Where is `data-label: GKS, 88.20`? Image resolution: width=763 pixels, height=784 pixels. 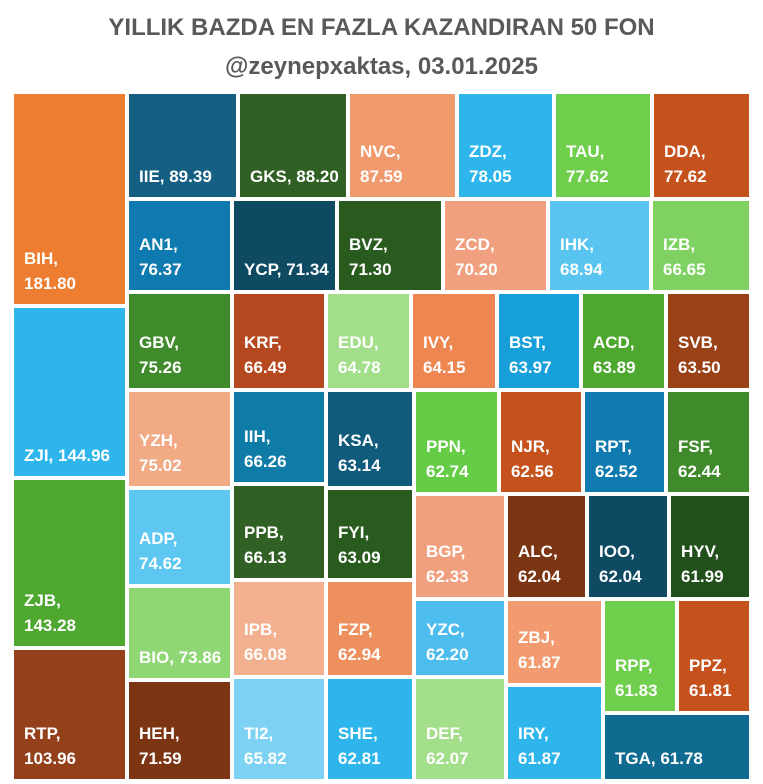
data-label: GKS, 88.20 is located at coordinates (294, 176).